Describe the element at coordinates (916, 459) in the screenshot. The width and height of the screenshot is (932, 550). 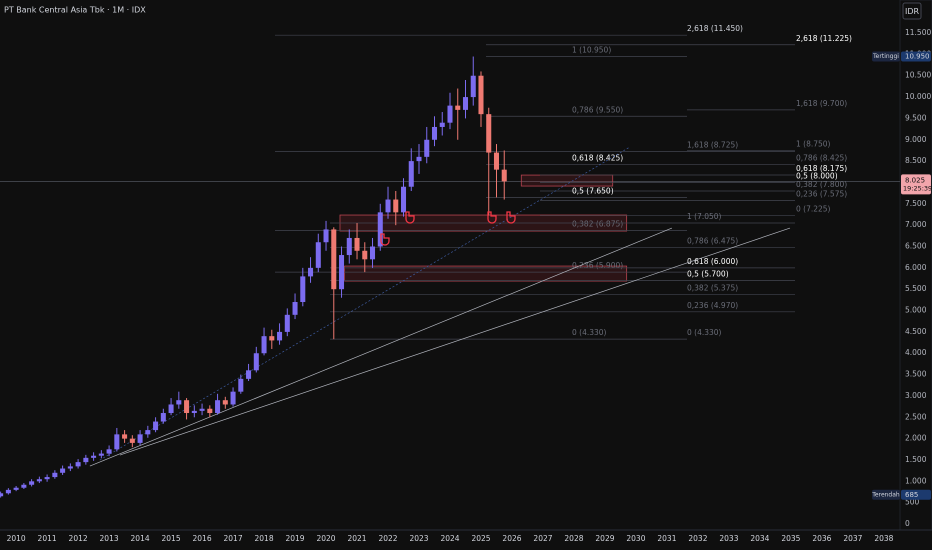
I see `y-tick-label: 1.500` at that location.